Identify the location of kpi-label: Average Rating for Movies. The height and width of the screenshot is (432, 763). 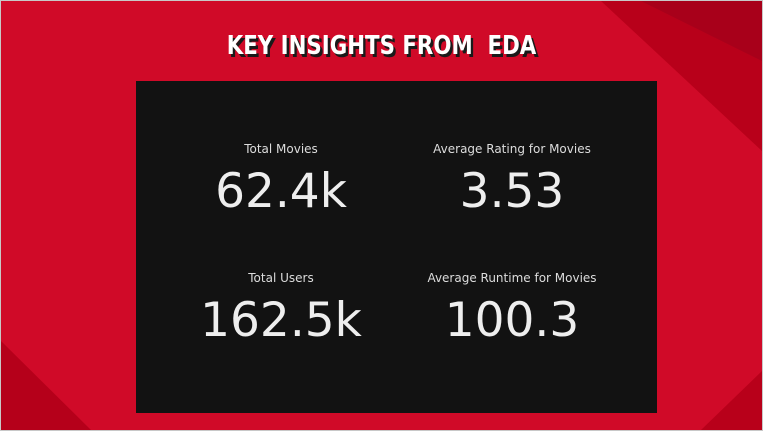
(512, 149).